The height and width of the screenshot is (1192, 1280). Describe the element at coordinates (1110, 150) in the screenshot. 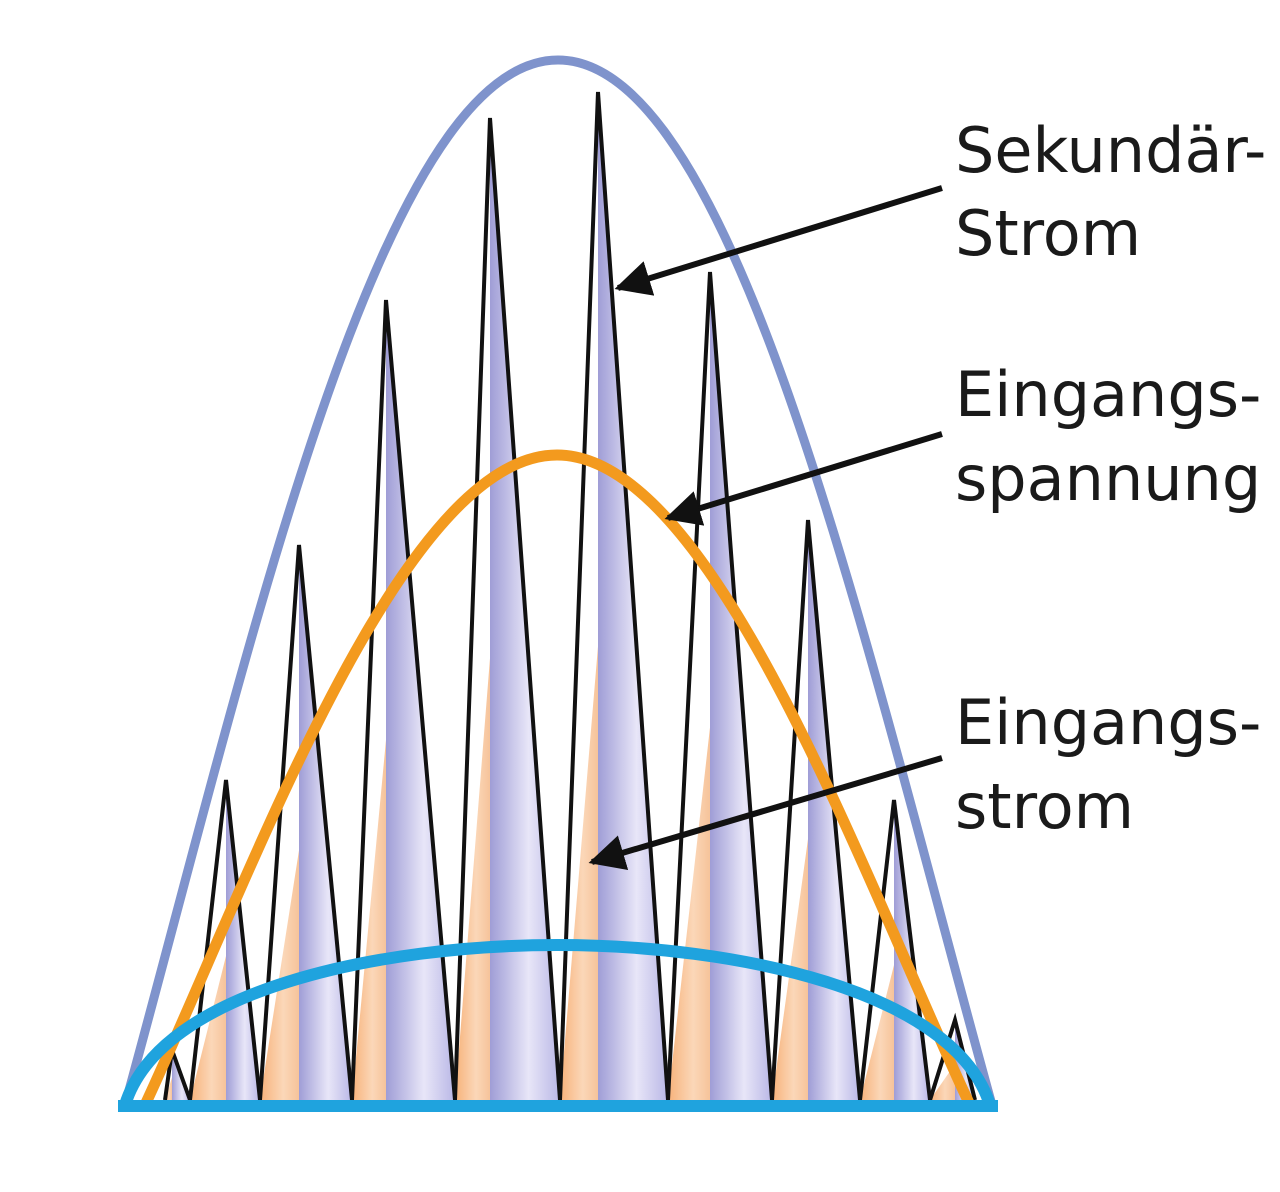

I see `label-line: Sekundär-` at that location.